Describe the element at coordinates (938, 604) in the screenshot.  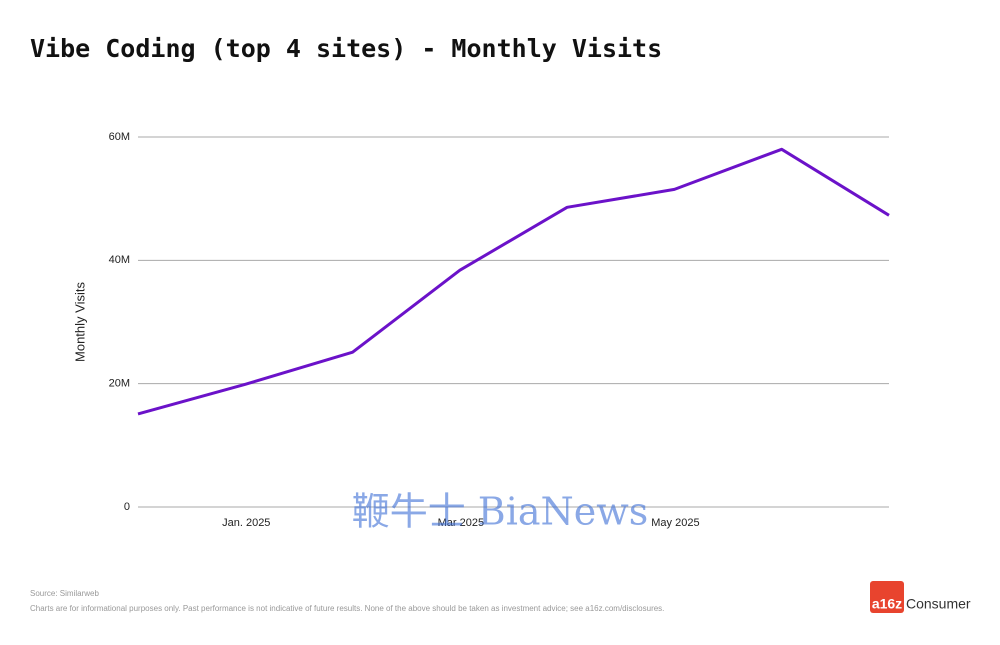
I see `brand: Consumer` at that location.